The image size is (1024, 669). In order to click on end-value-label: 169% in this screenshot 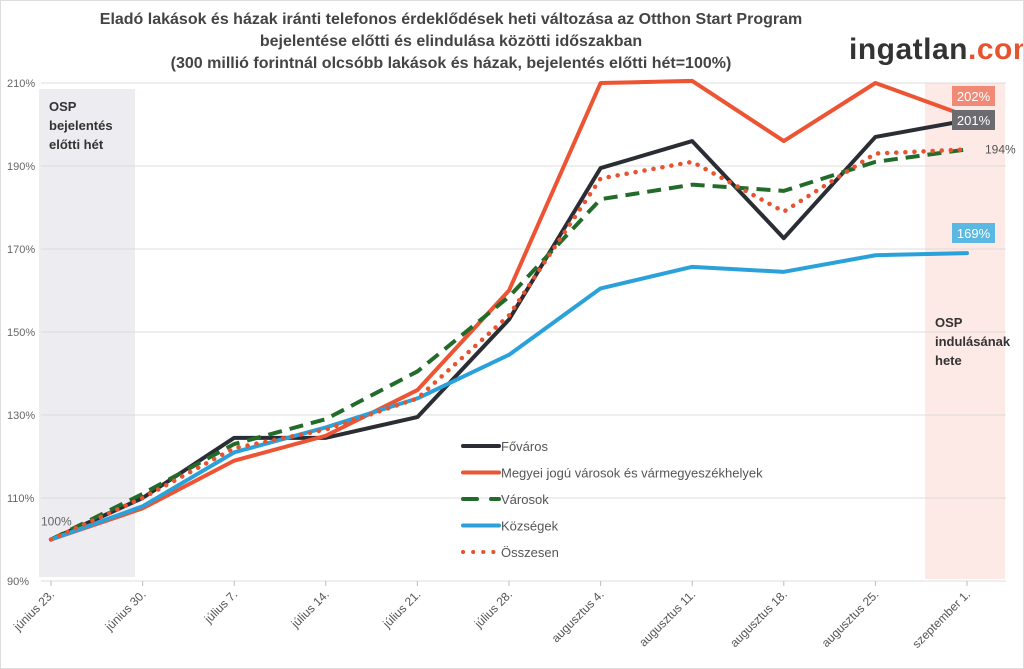, I will do `click(974, 233)`.